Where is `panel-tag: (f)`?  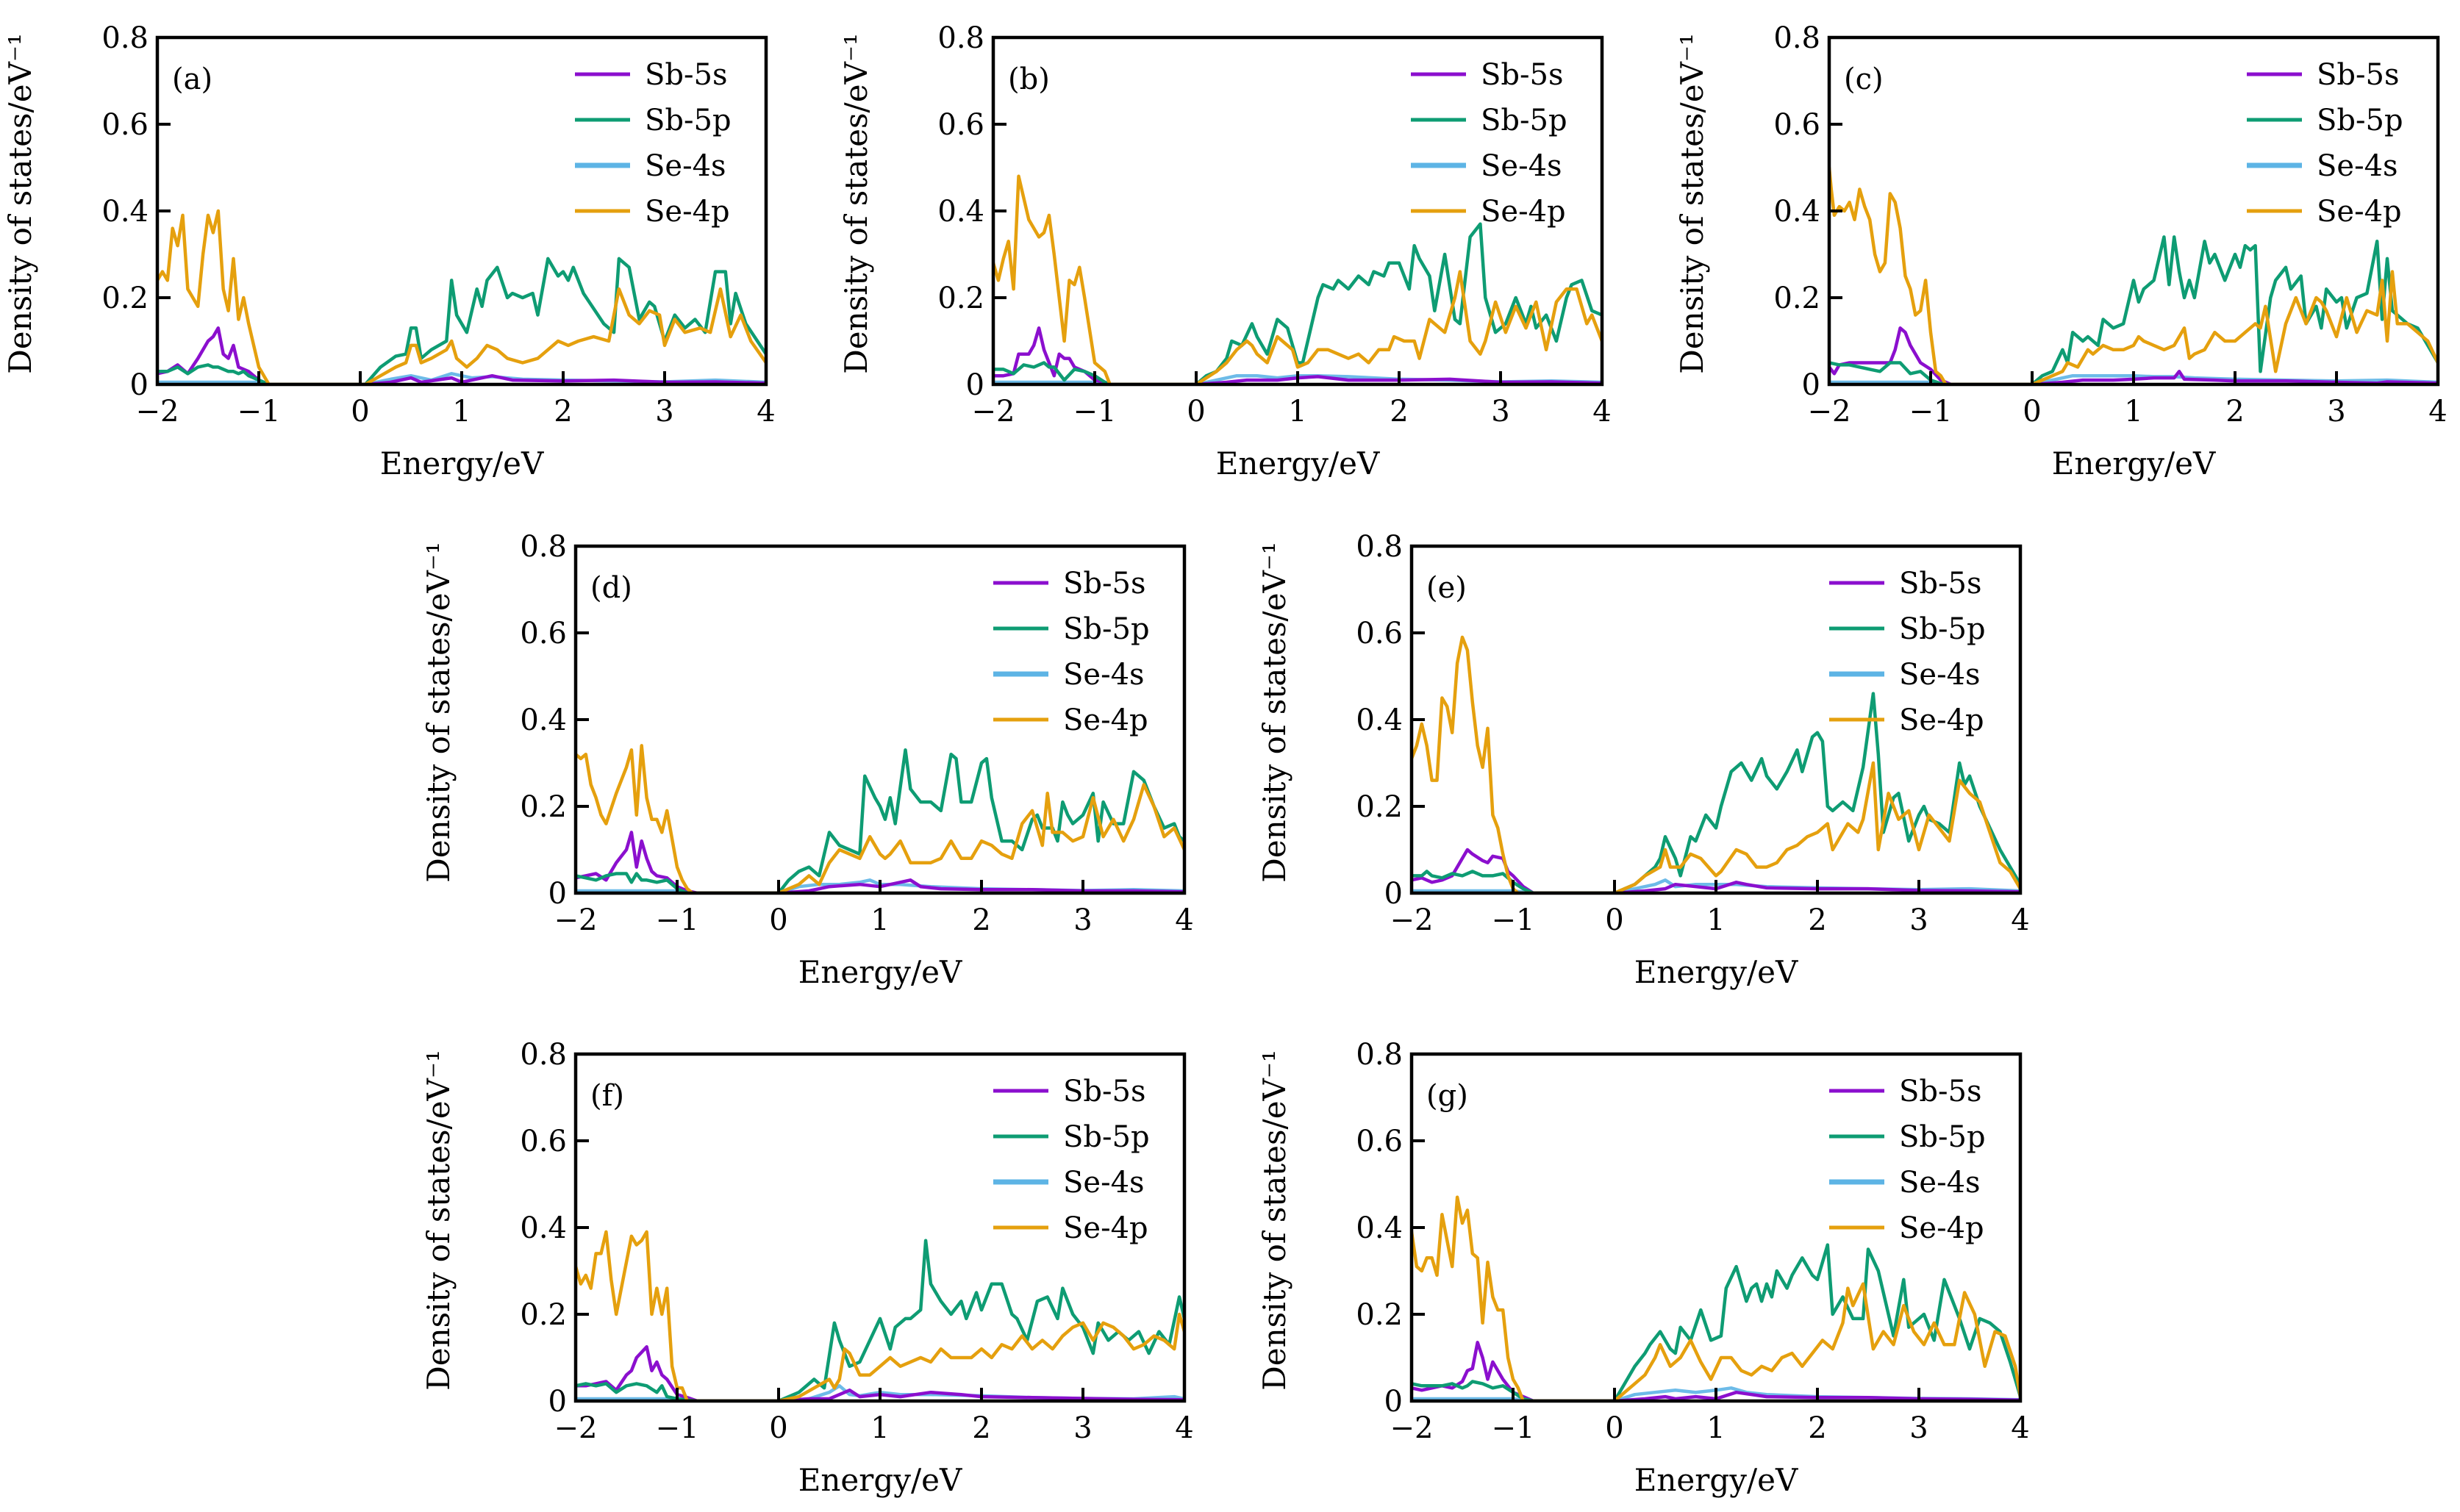 panel-tag: (f) is located at coordinates (607, 1096).